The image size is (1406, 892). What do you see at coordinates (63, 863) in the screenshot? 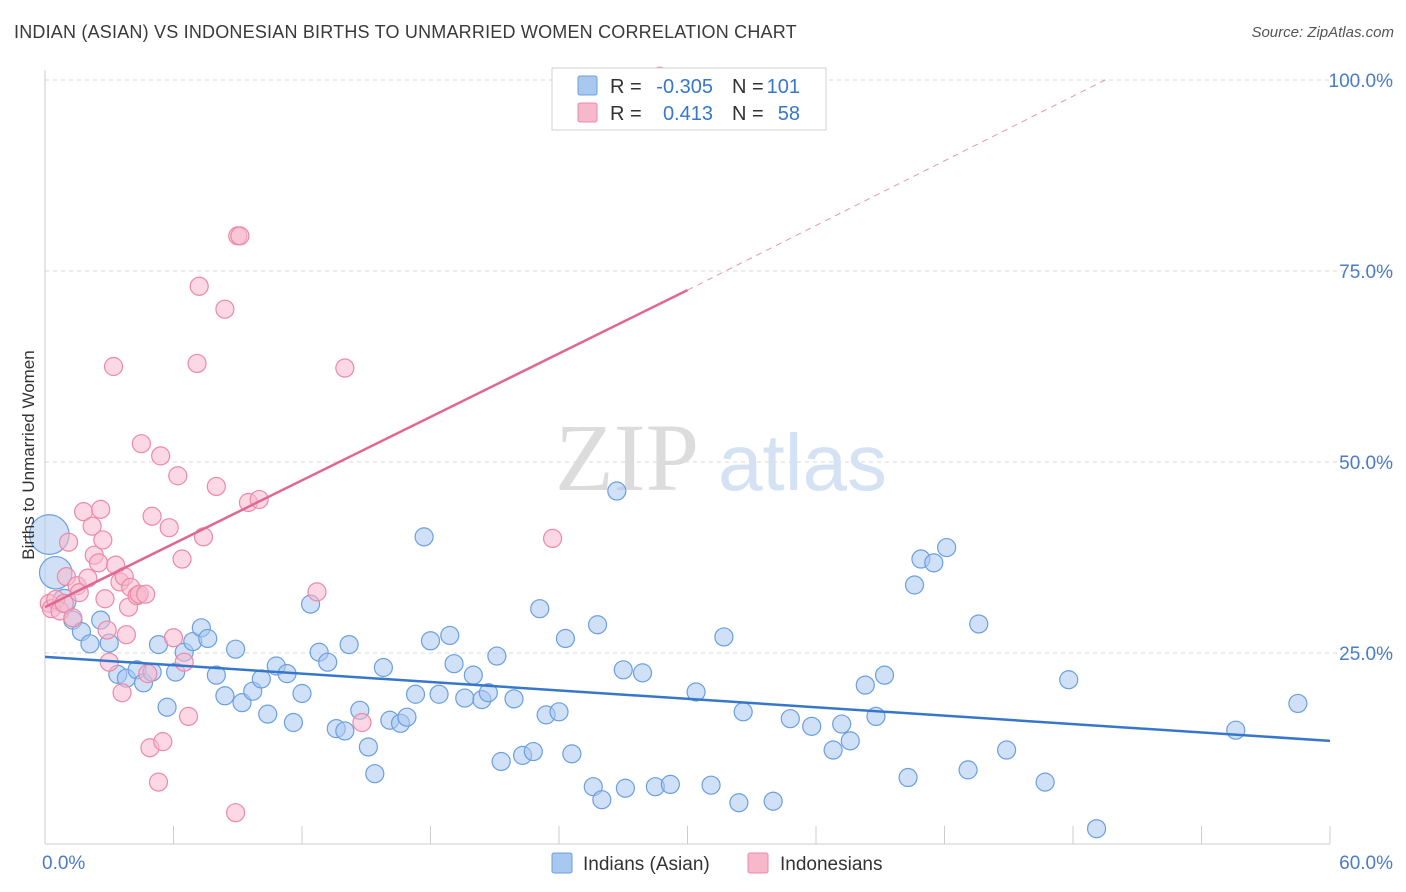
I see `x-tick-label-0: 0.0%` at bounding box center [63, 863].